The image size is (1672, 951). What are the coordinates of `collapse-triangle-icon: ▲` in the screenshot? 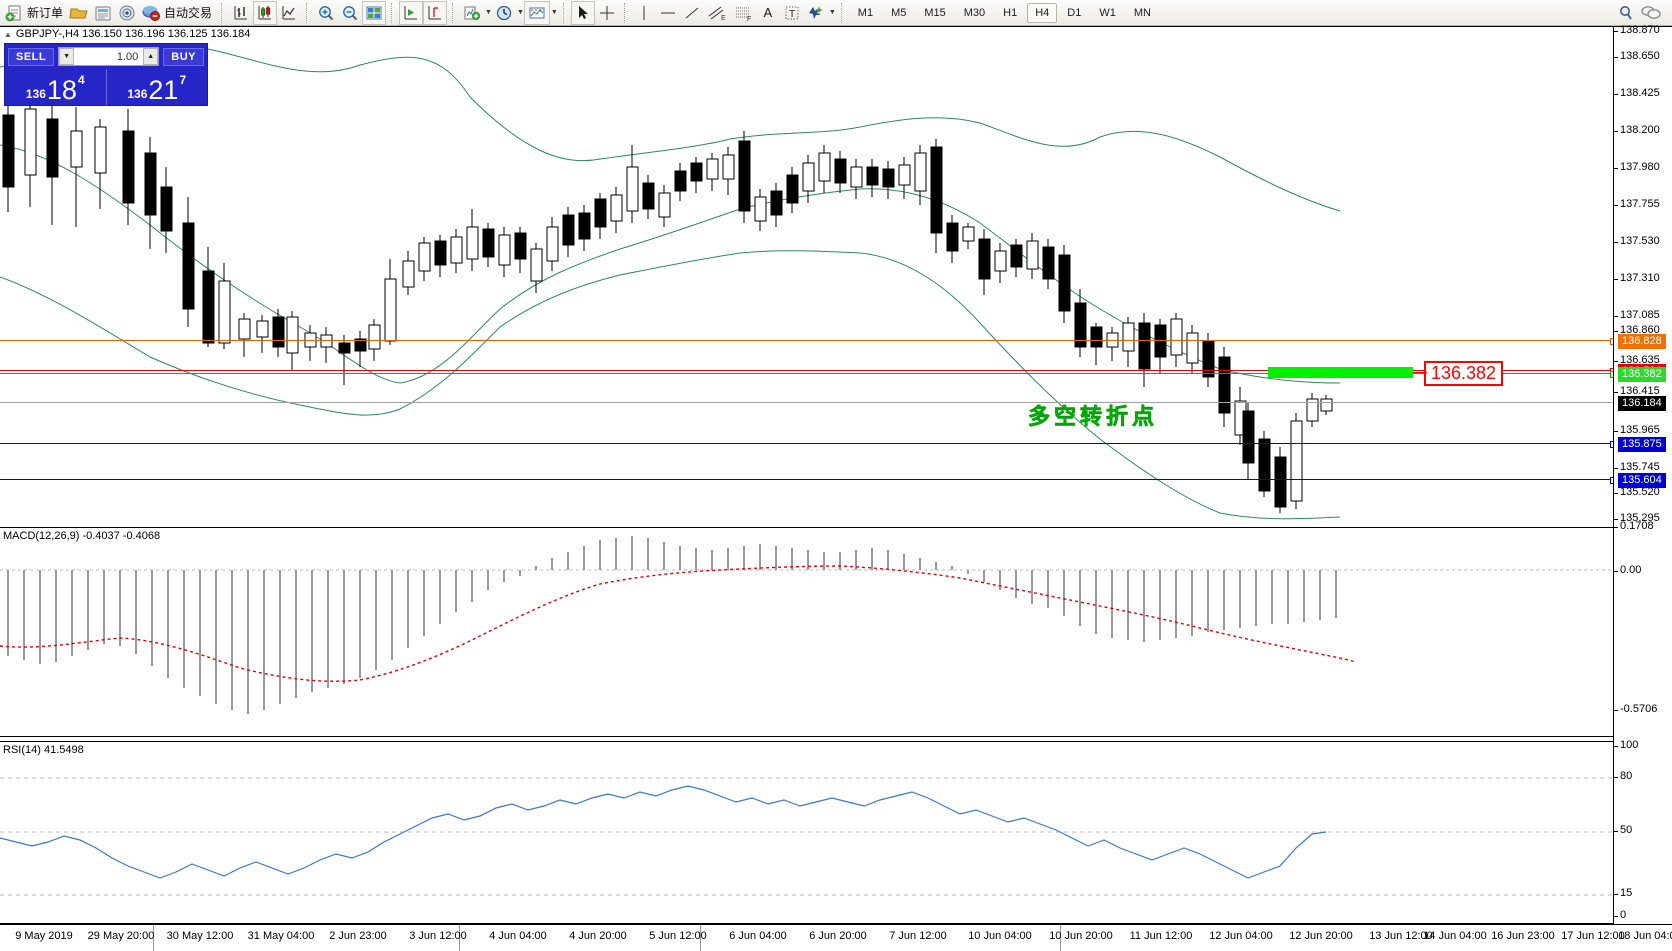 It's located at (8, 34).